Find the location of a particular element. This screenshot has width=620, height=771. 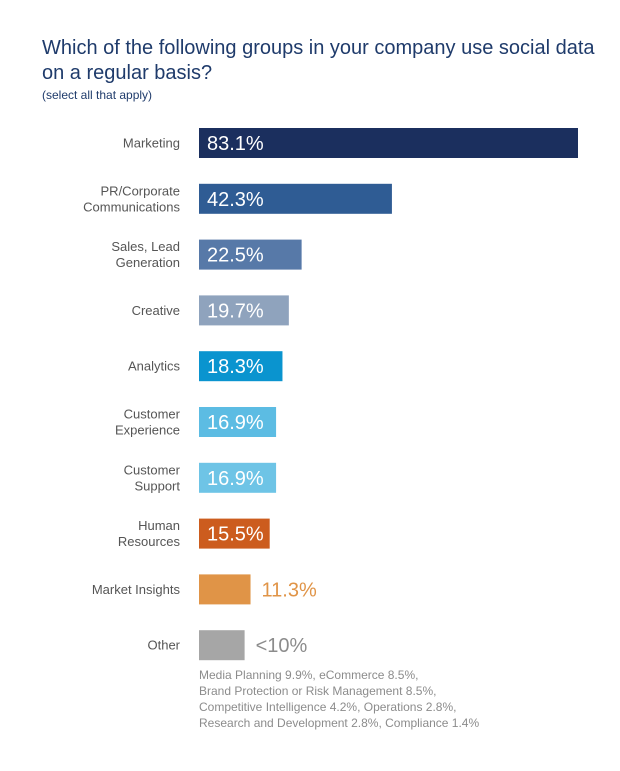

value-label: 83.1% is located at coordinates (235, 144).